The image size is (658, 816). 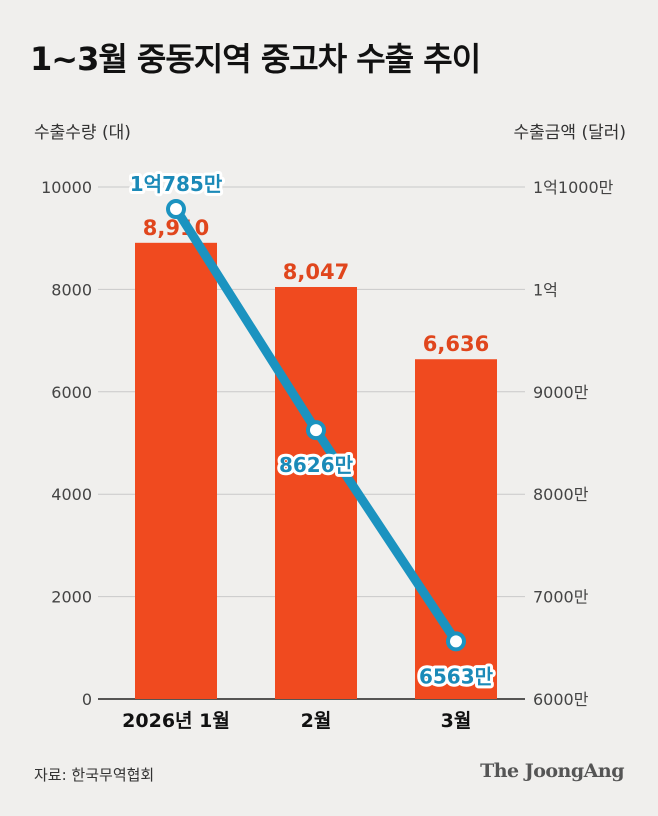 What do you see at coordinates (316, 465) in the screenshot?
I see `line-value-label: 8626만` at bounding box center [316, 465].